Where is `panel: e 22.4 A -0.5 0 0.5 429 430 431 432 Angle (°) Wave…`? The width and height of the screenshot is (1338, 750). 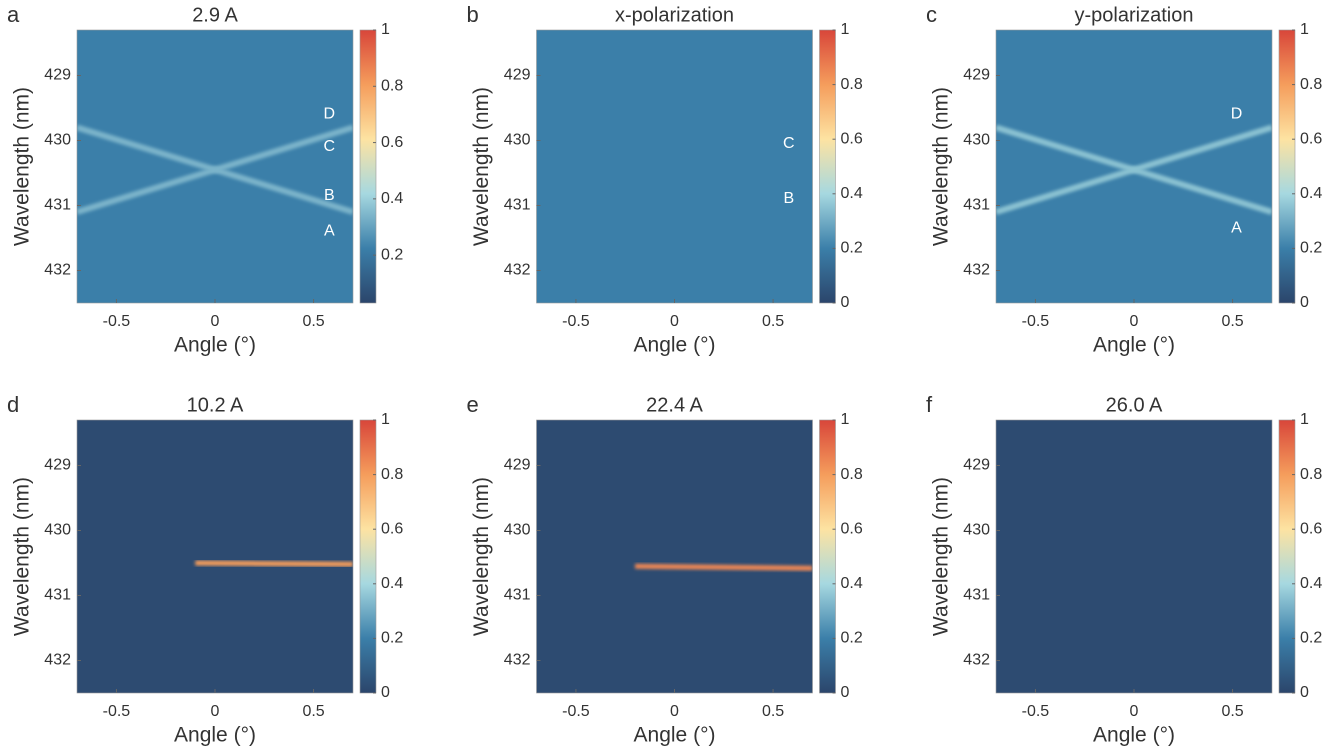
panel: e 22.4 A -0.5 0 0.5 429 430 431 432 Angle (°) Wave… is located at coordinates (665, 569).